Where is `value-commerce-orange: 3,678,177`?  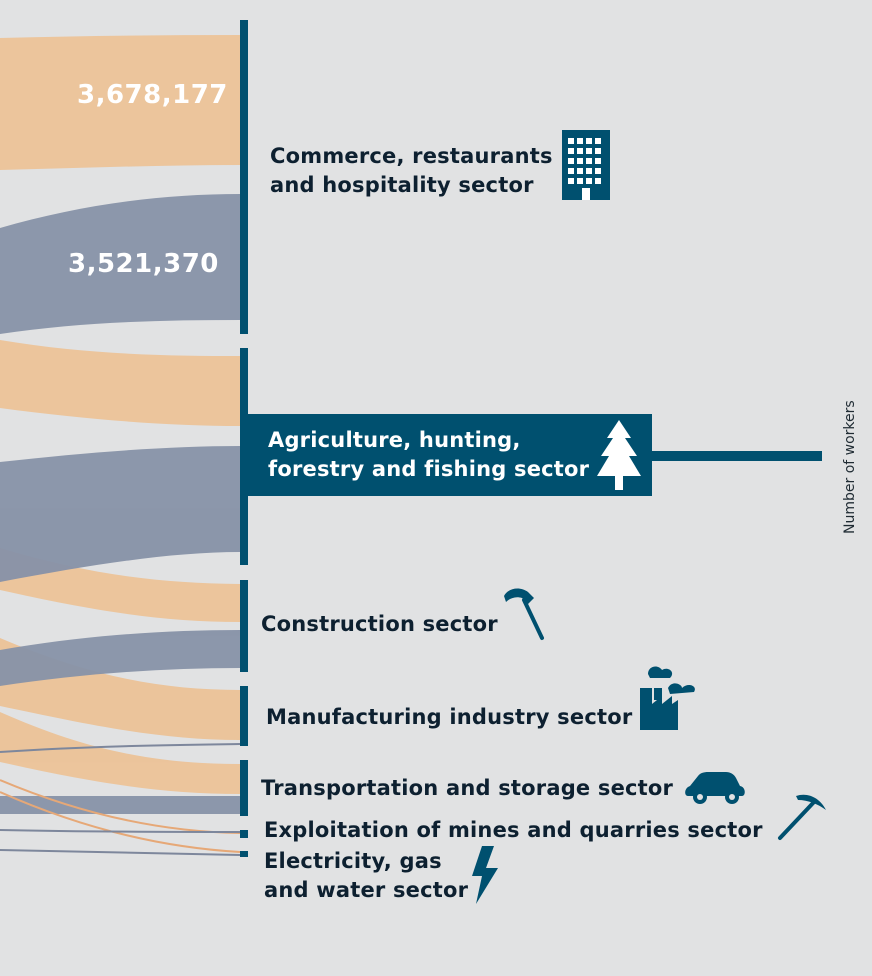 value-commerce-orange: 3,678,177 is located at coordinates (152, 95).